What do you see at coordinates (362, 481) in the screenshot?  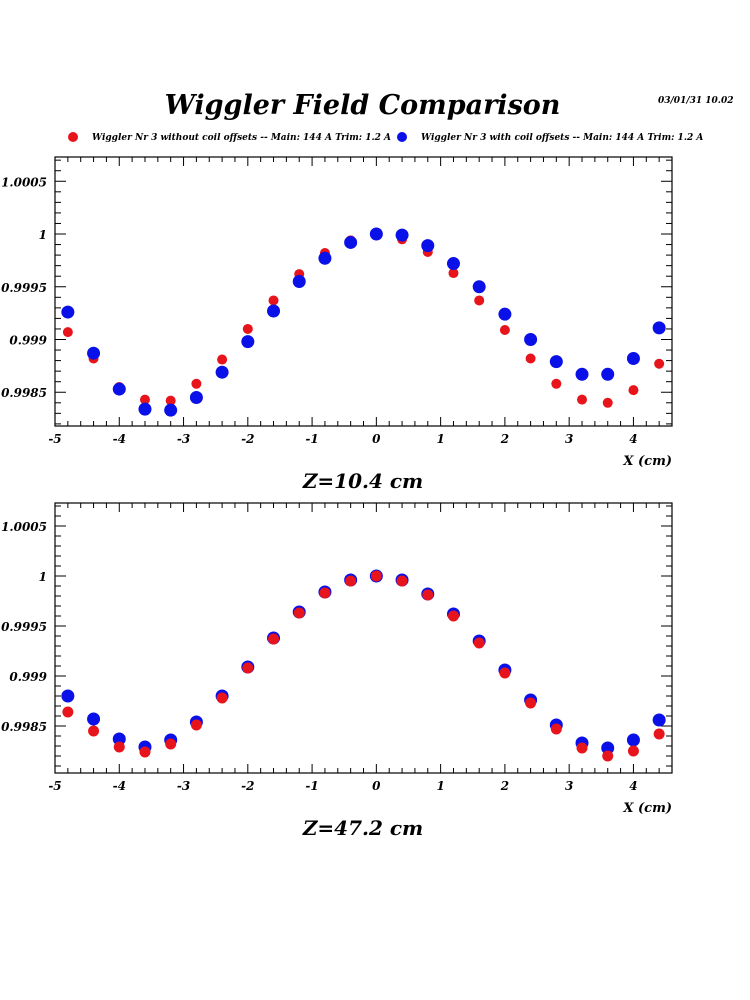 I see `panel-title: Z=10.4 cm` at bounding box center [362, 481].